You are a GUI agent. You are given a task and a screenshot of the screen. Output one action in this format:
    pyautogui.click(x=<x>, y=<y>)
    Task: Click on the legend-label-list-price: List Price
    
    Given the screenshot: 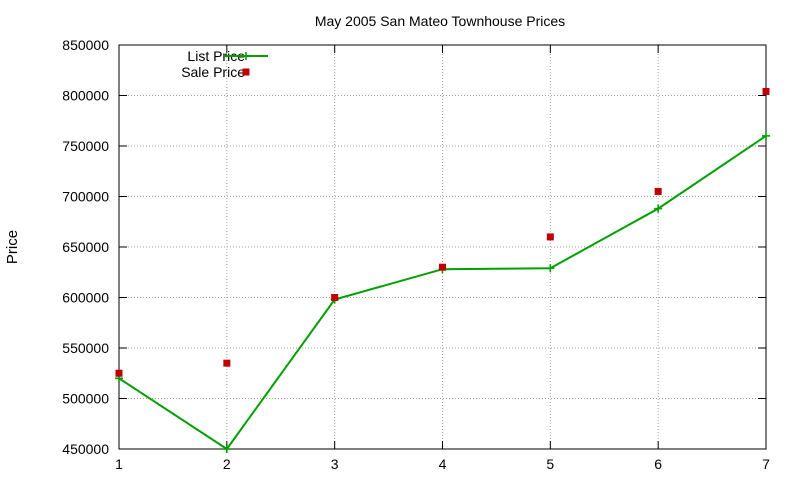 What is the action you would take?
    pyautogui.click(x=216, y=56)
    